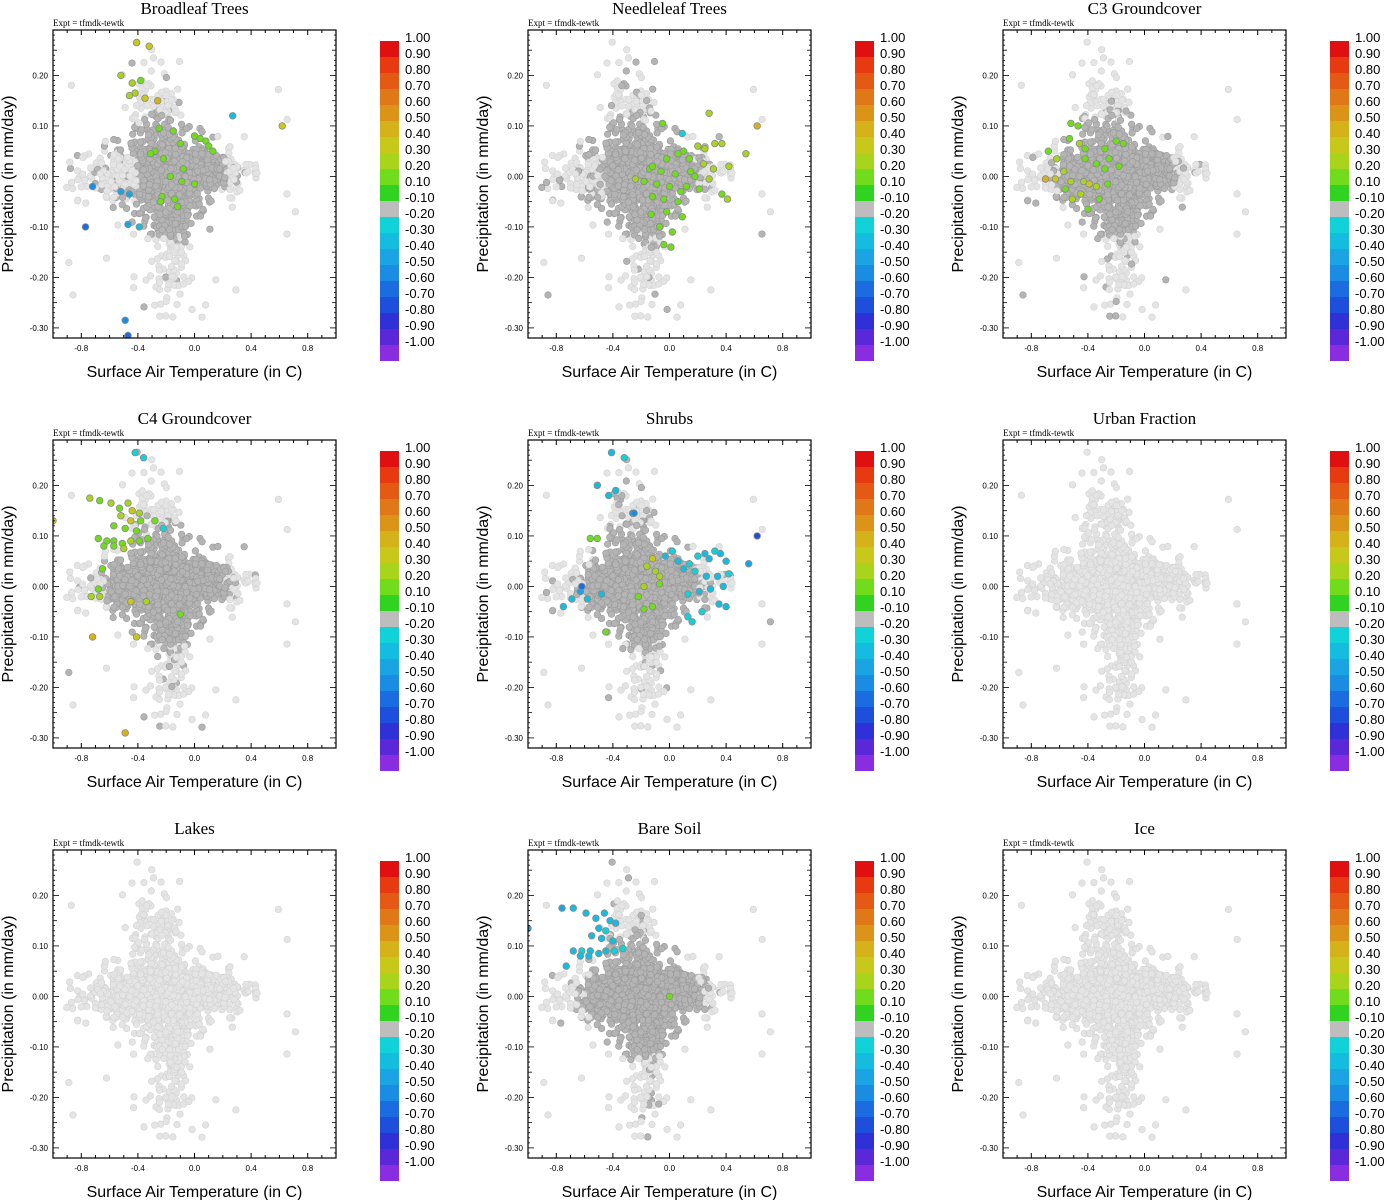  What do you see at coordinates (564, 23) in the screenshot?
I see `expt-label: Expt = tfmdk-tewtk` at bounding box center [564, 23].